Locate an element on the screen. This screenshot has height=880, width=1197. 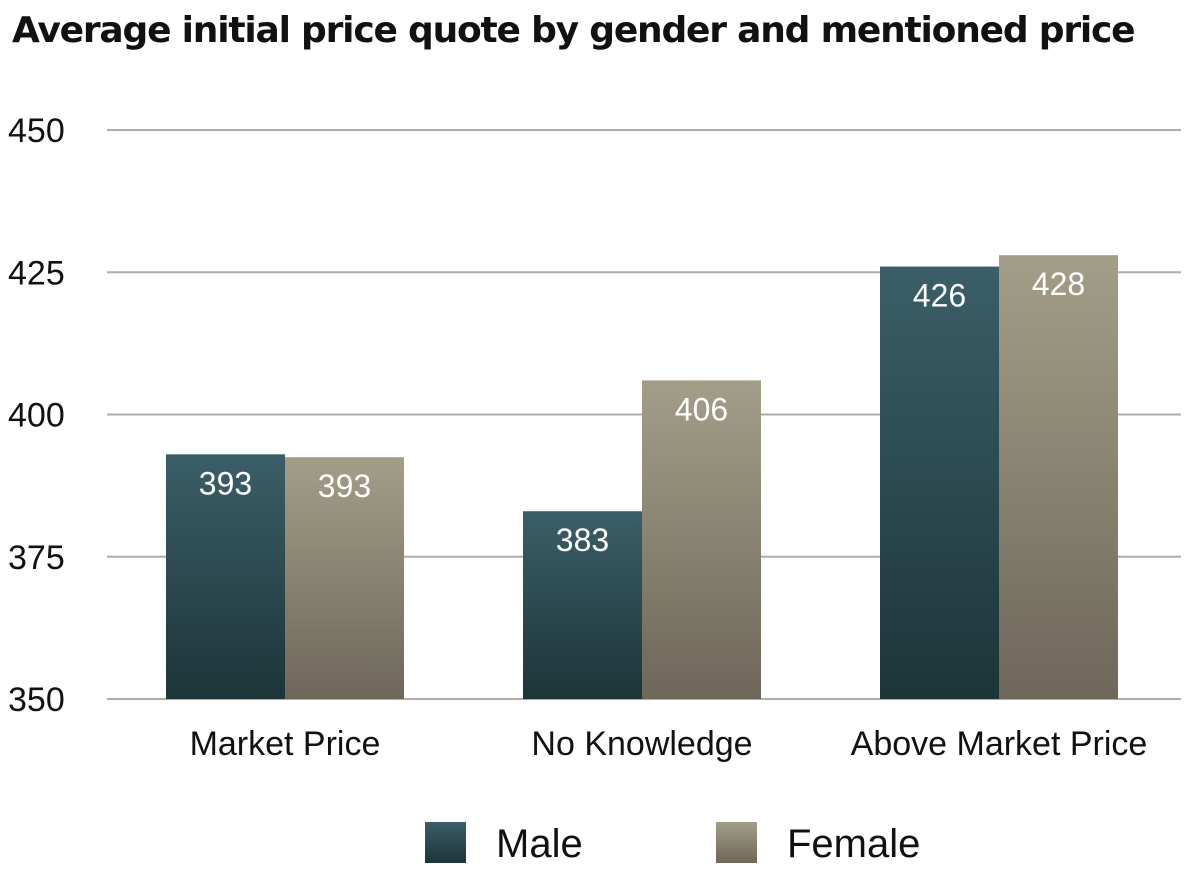
data-label: 428 is located at coordinates (1058, 284).